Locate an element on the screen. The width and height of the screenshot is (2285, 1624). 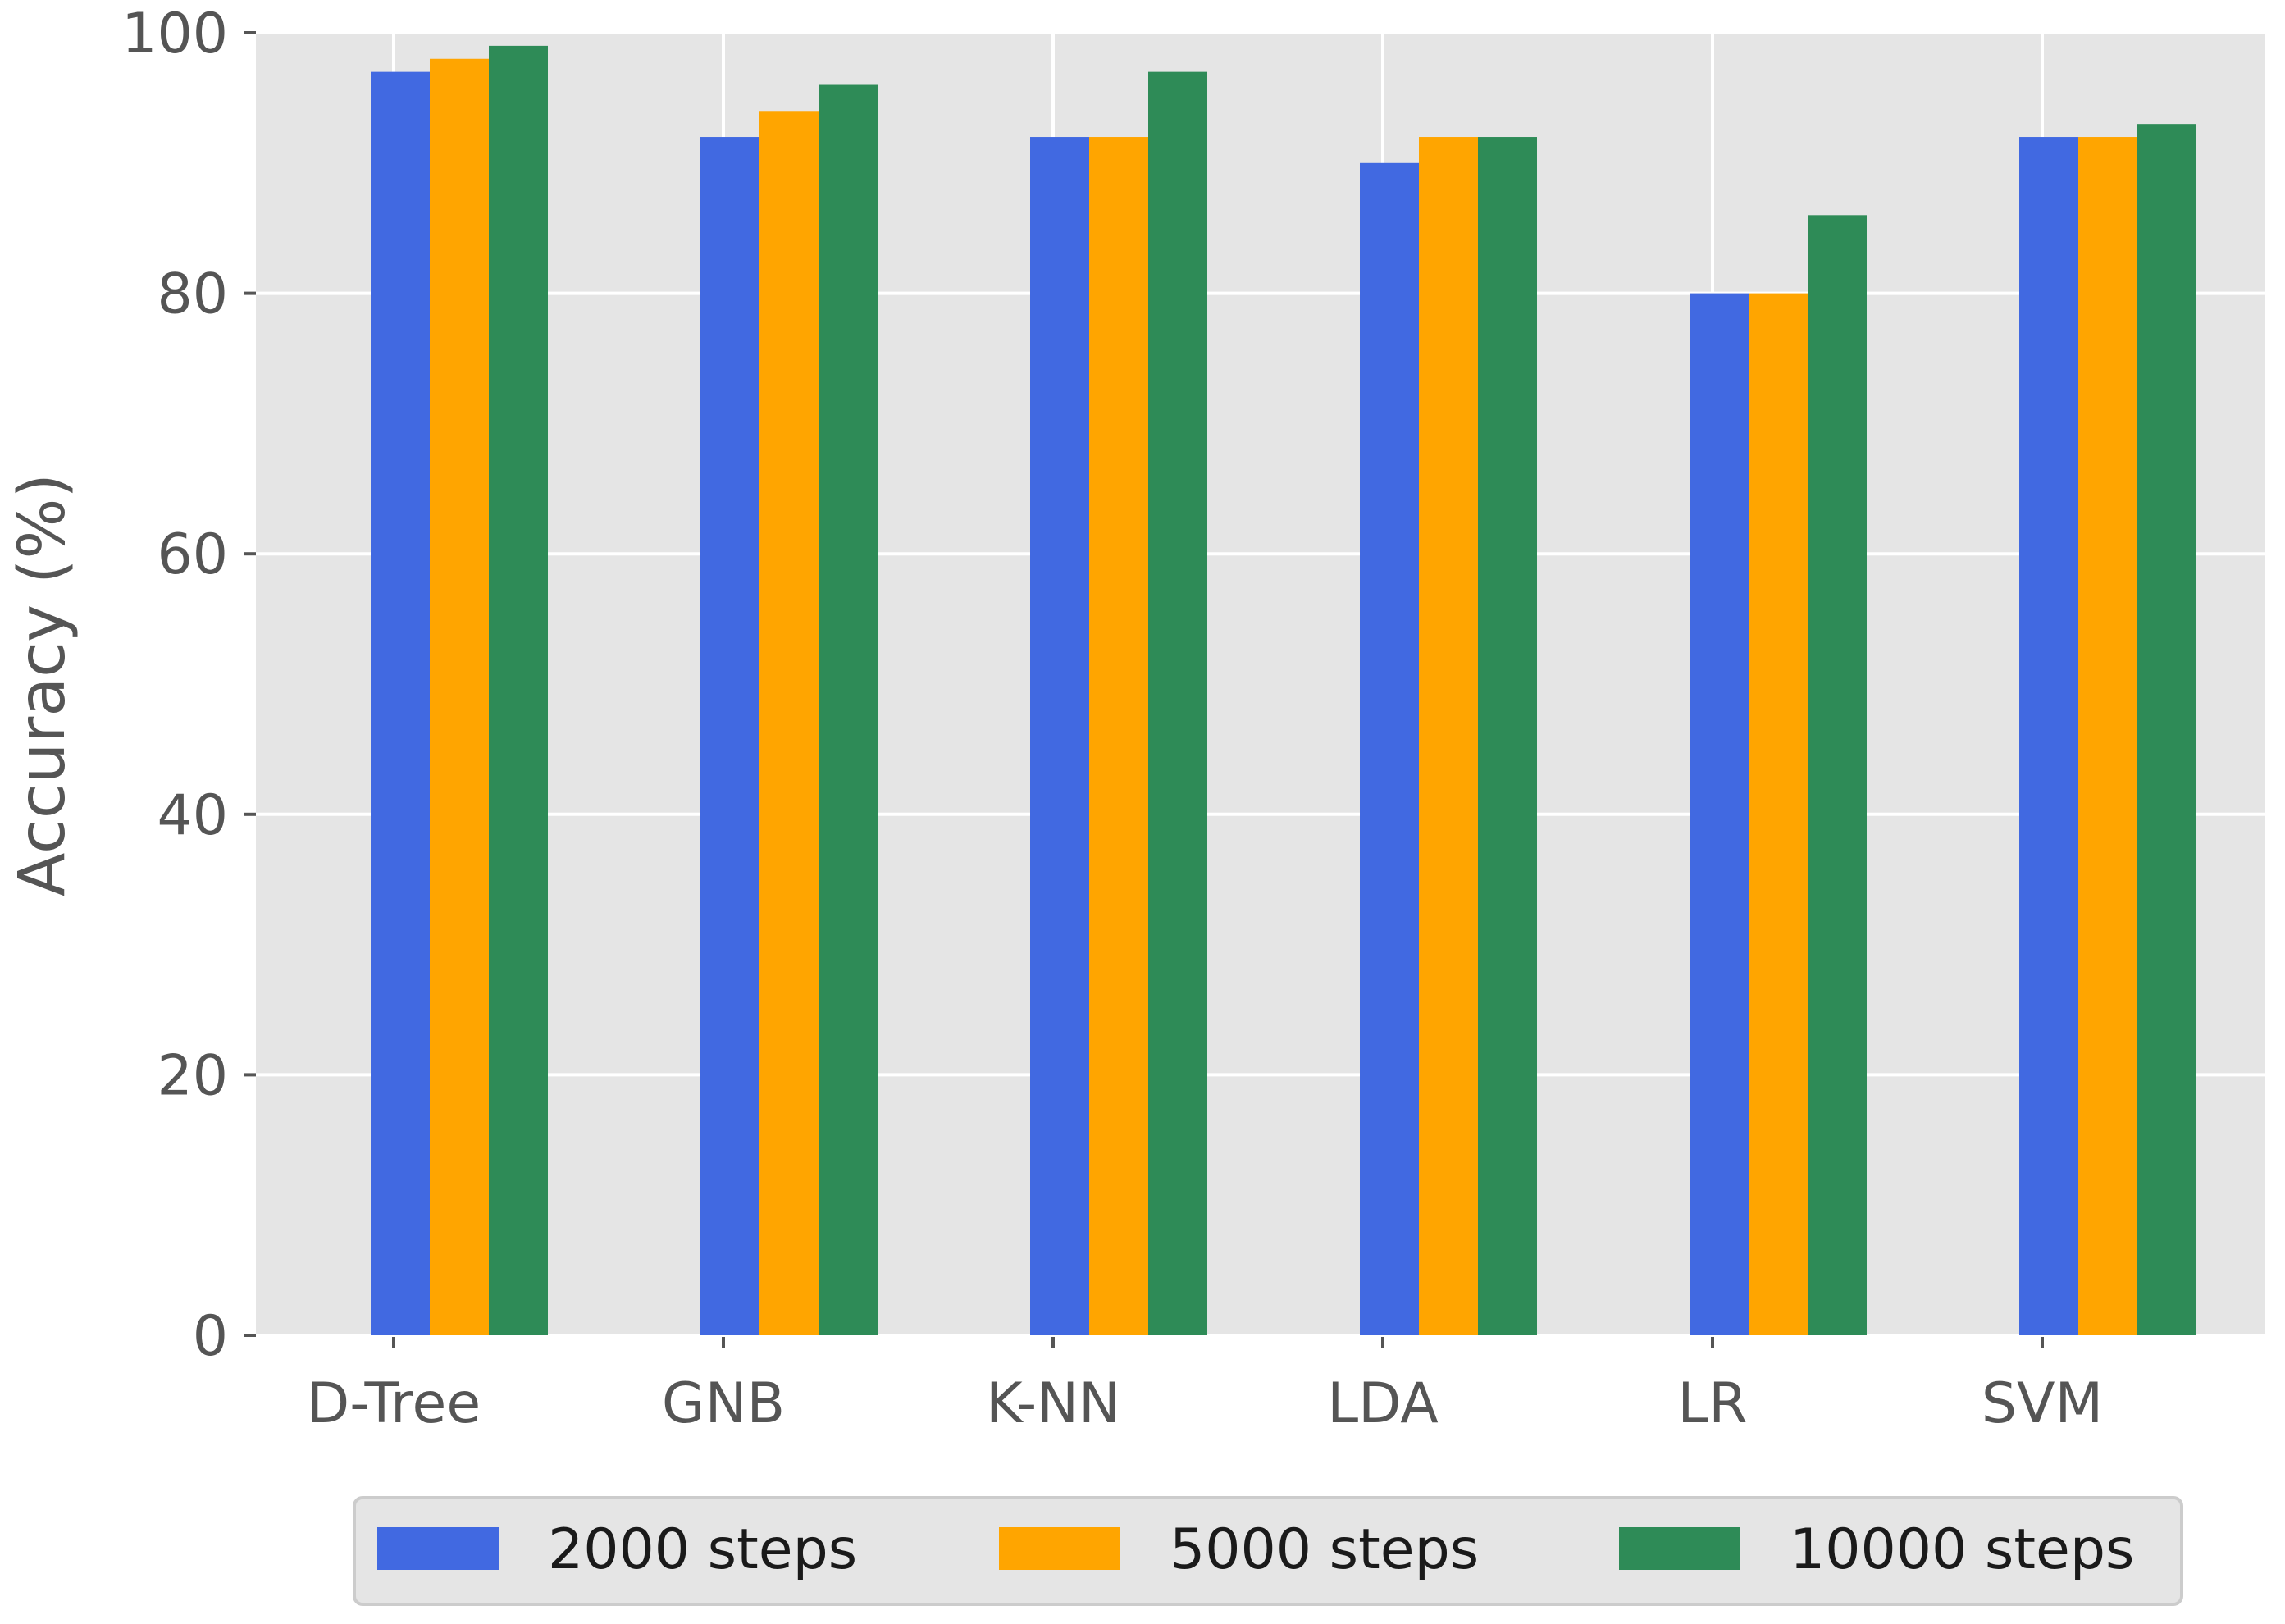
y-tick-label: 20 is located at coordinates (192, 1075).